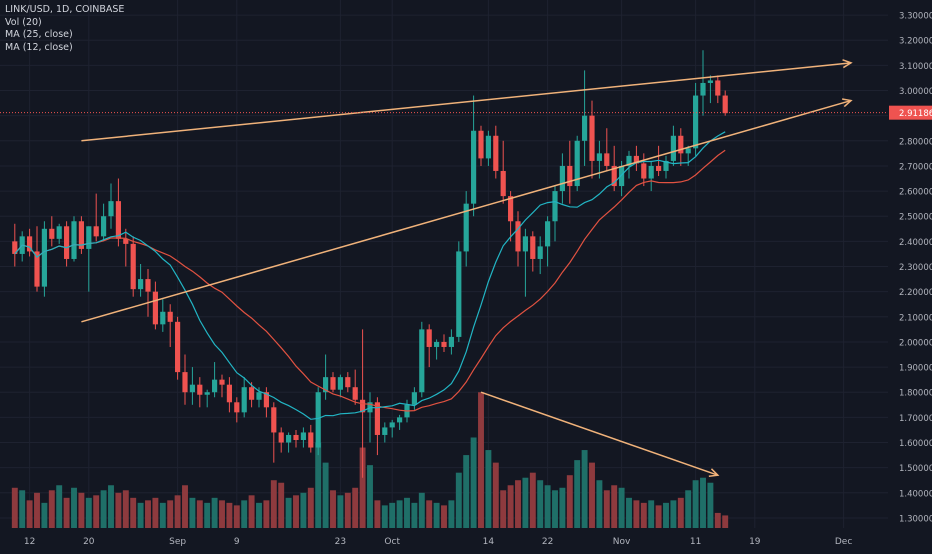 This screenshot has height=554, width=932. Describe the element at coordinates (622, 542) in the screenshot. I see `time-tick-label: Nov` at that location.